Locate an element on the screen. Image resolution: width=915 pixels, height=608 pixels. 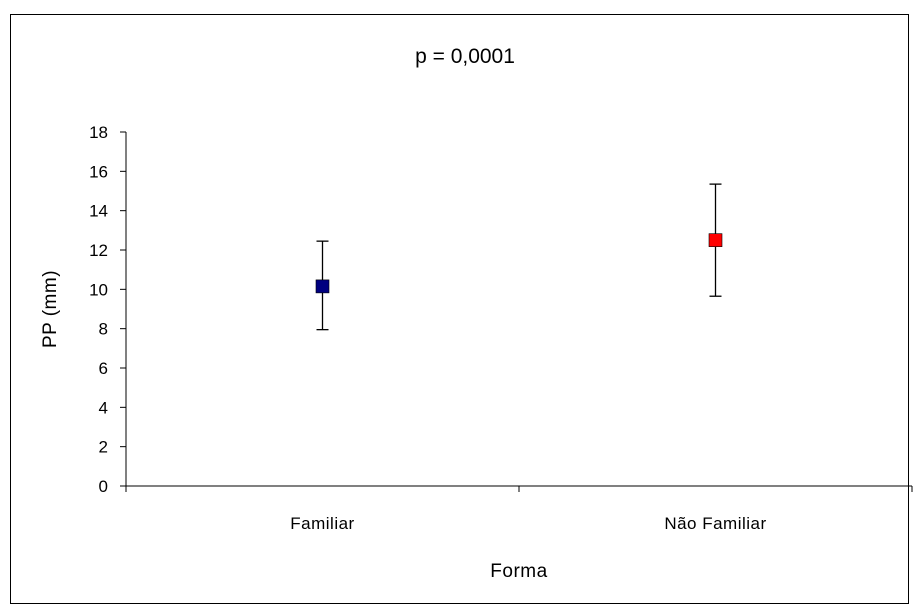
y-ticks: 0 2 4 6 8 10 12 14 16 18 is located at coordinates (107, 309).